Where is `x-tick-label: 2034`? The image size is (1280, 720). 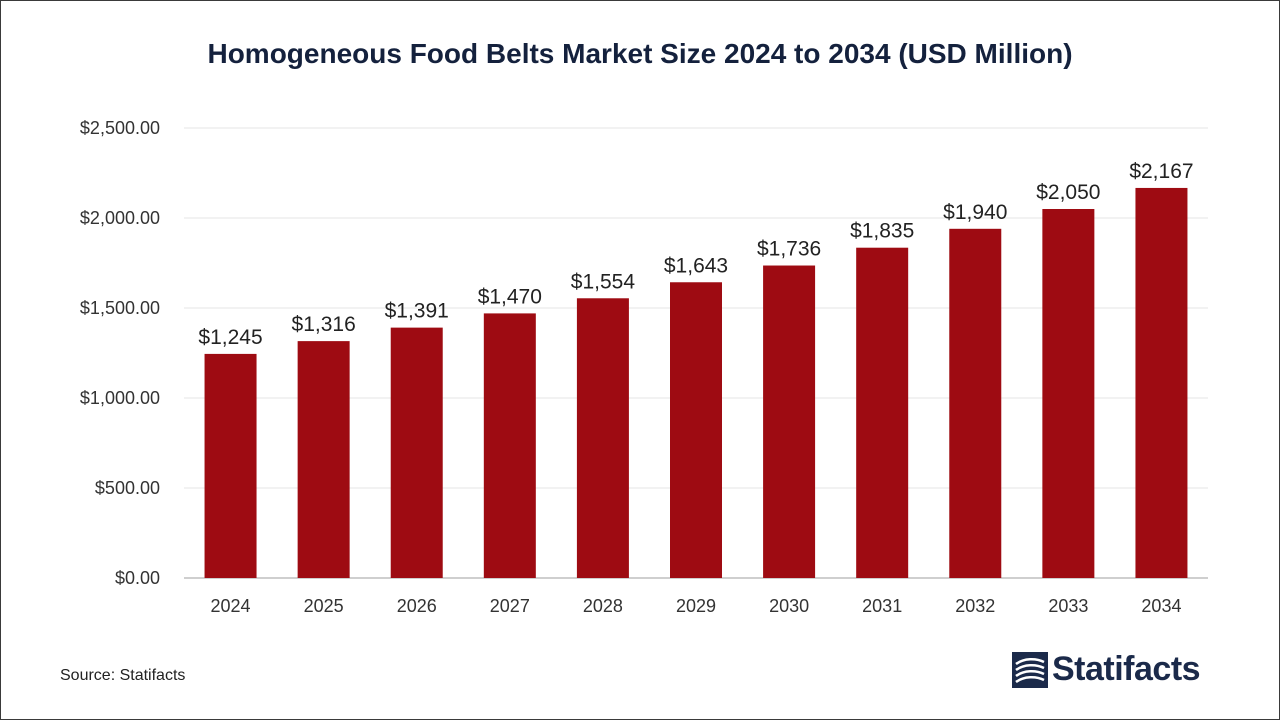 x-tick-label: 2034 is located at coordinates (1161, 606).